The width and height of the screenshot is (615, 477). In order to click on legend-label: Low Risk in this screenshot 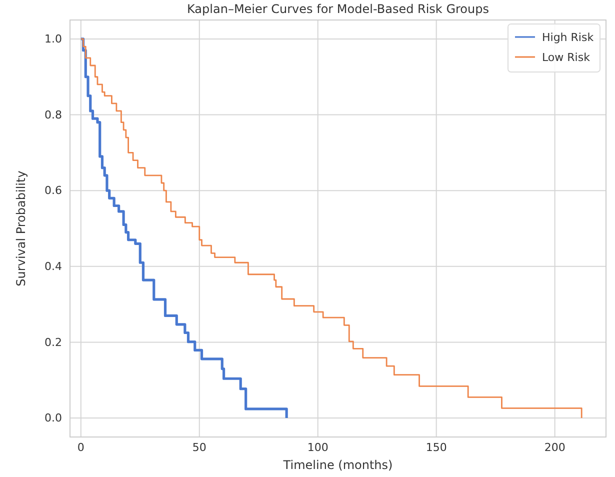, I will do `click(566, 57)`.